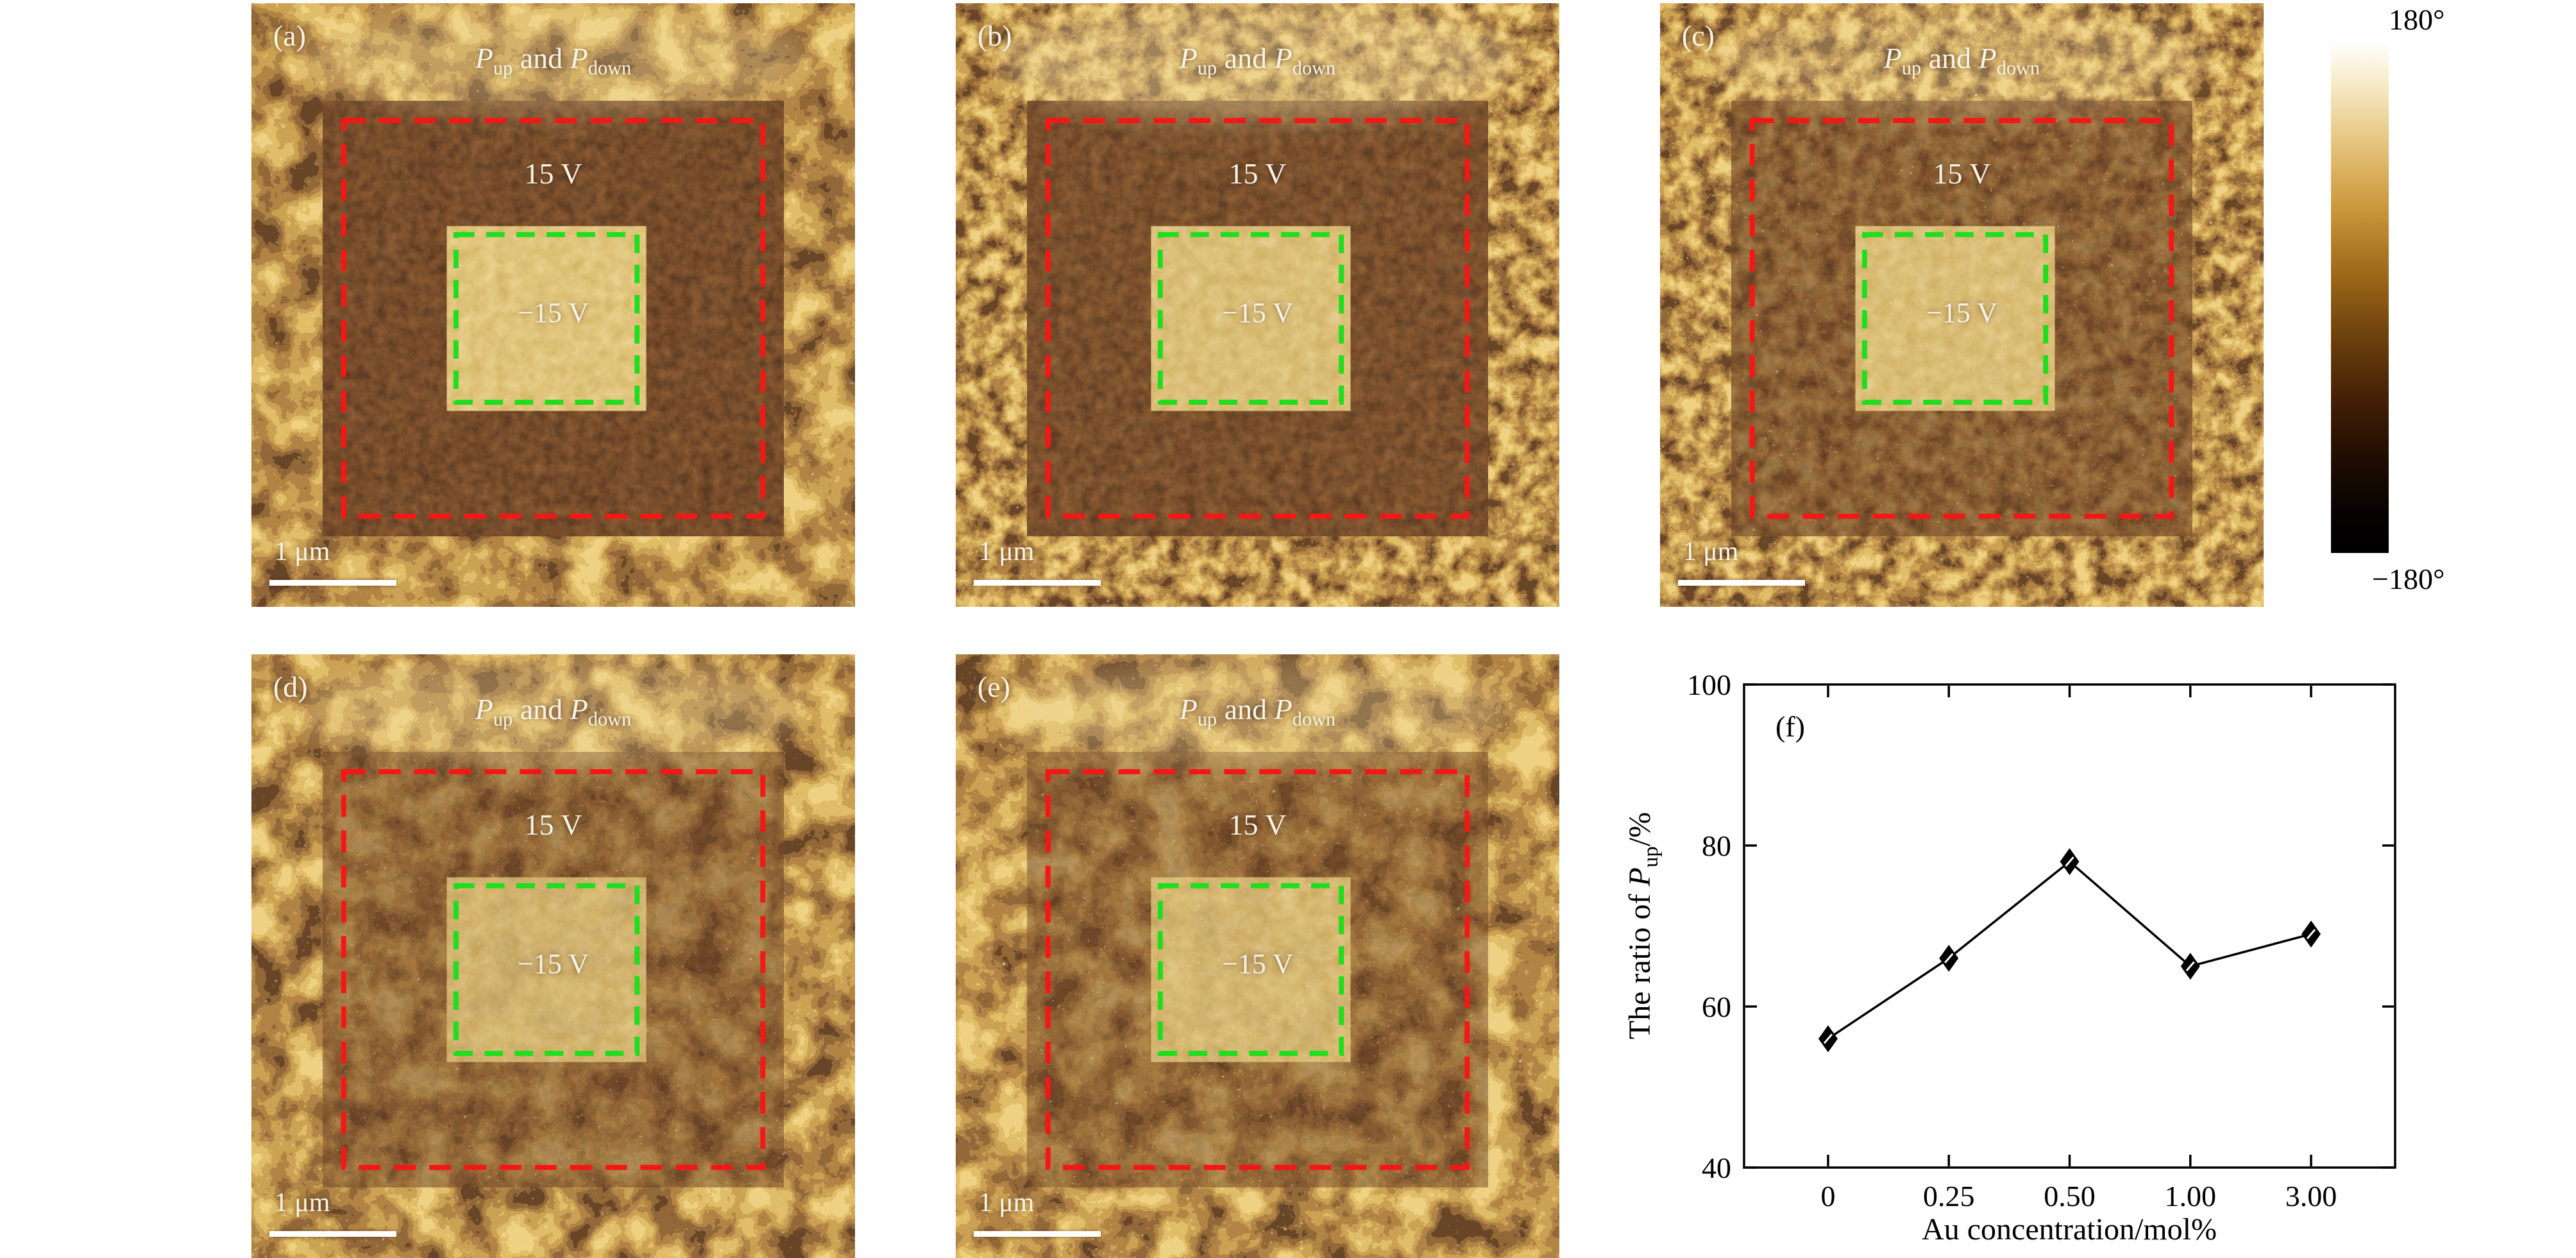 The height and width of the screenshot is (1258, 2576). I want to click on scalebar-label-c: 1 μm, so click(1710, 551).